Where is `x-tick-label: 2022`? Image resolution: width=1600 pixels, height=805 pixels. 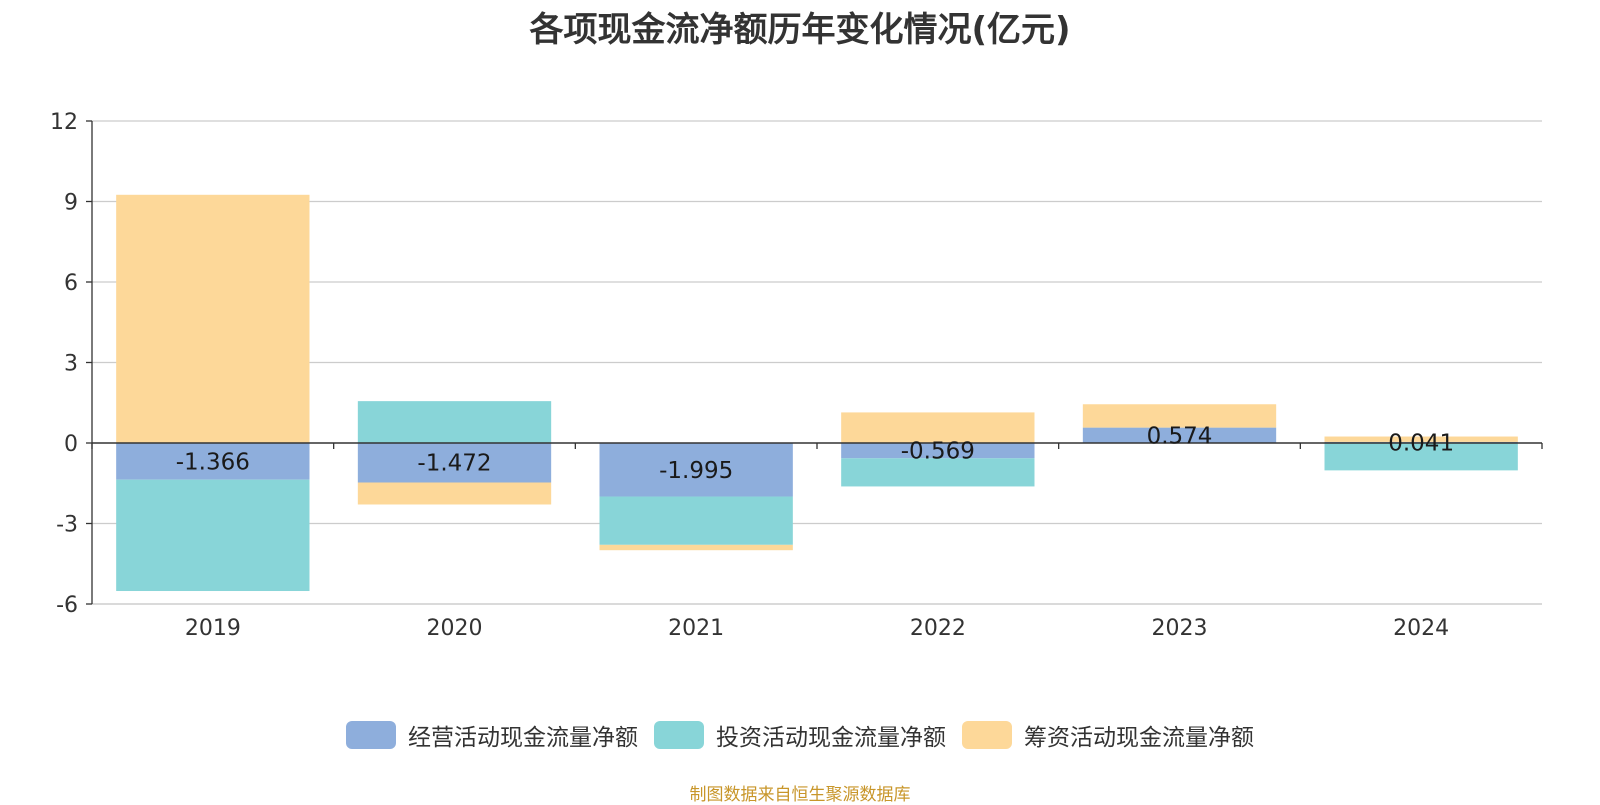 x-tick-label: 2022 is located at coordinates (938, 628).